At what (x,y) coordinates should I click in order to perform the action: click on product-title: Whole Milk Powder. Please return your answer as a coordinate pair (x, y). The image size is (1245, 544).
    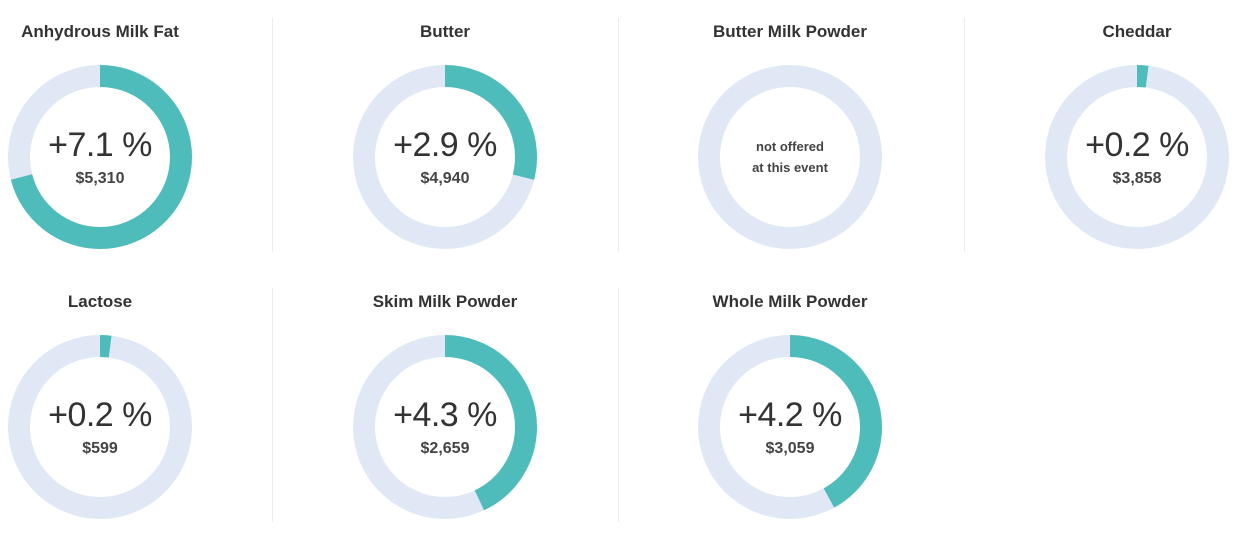
    Looking at the image, I should click on (790, 301).